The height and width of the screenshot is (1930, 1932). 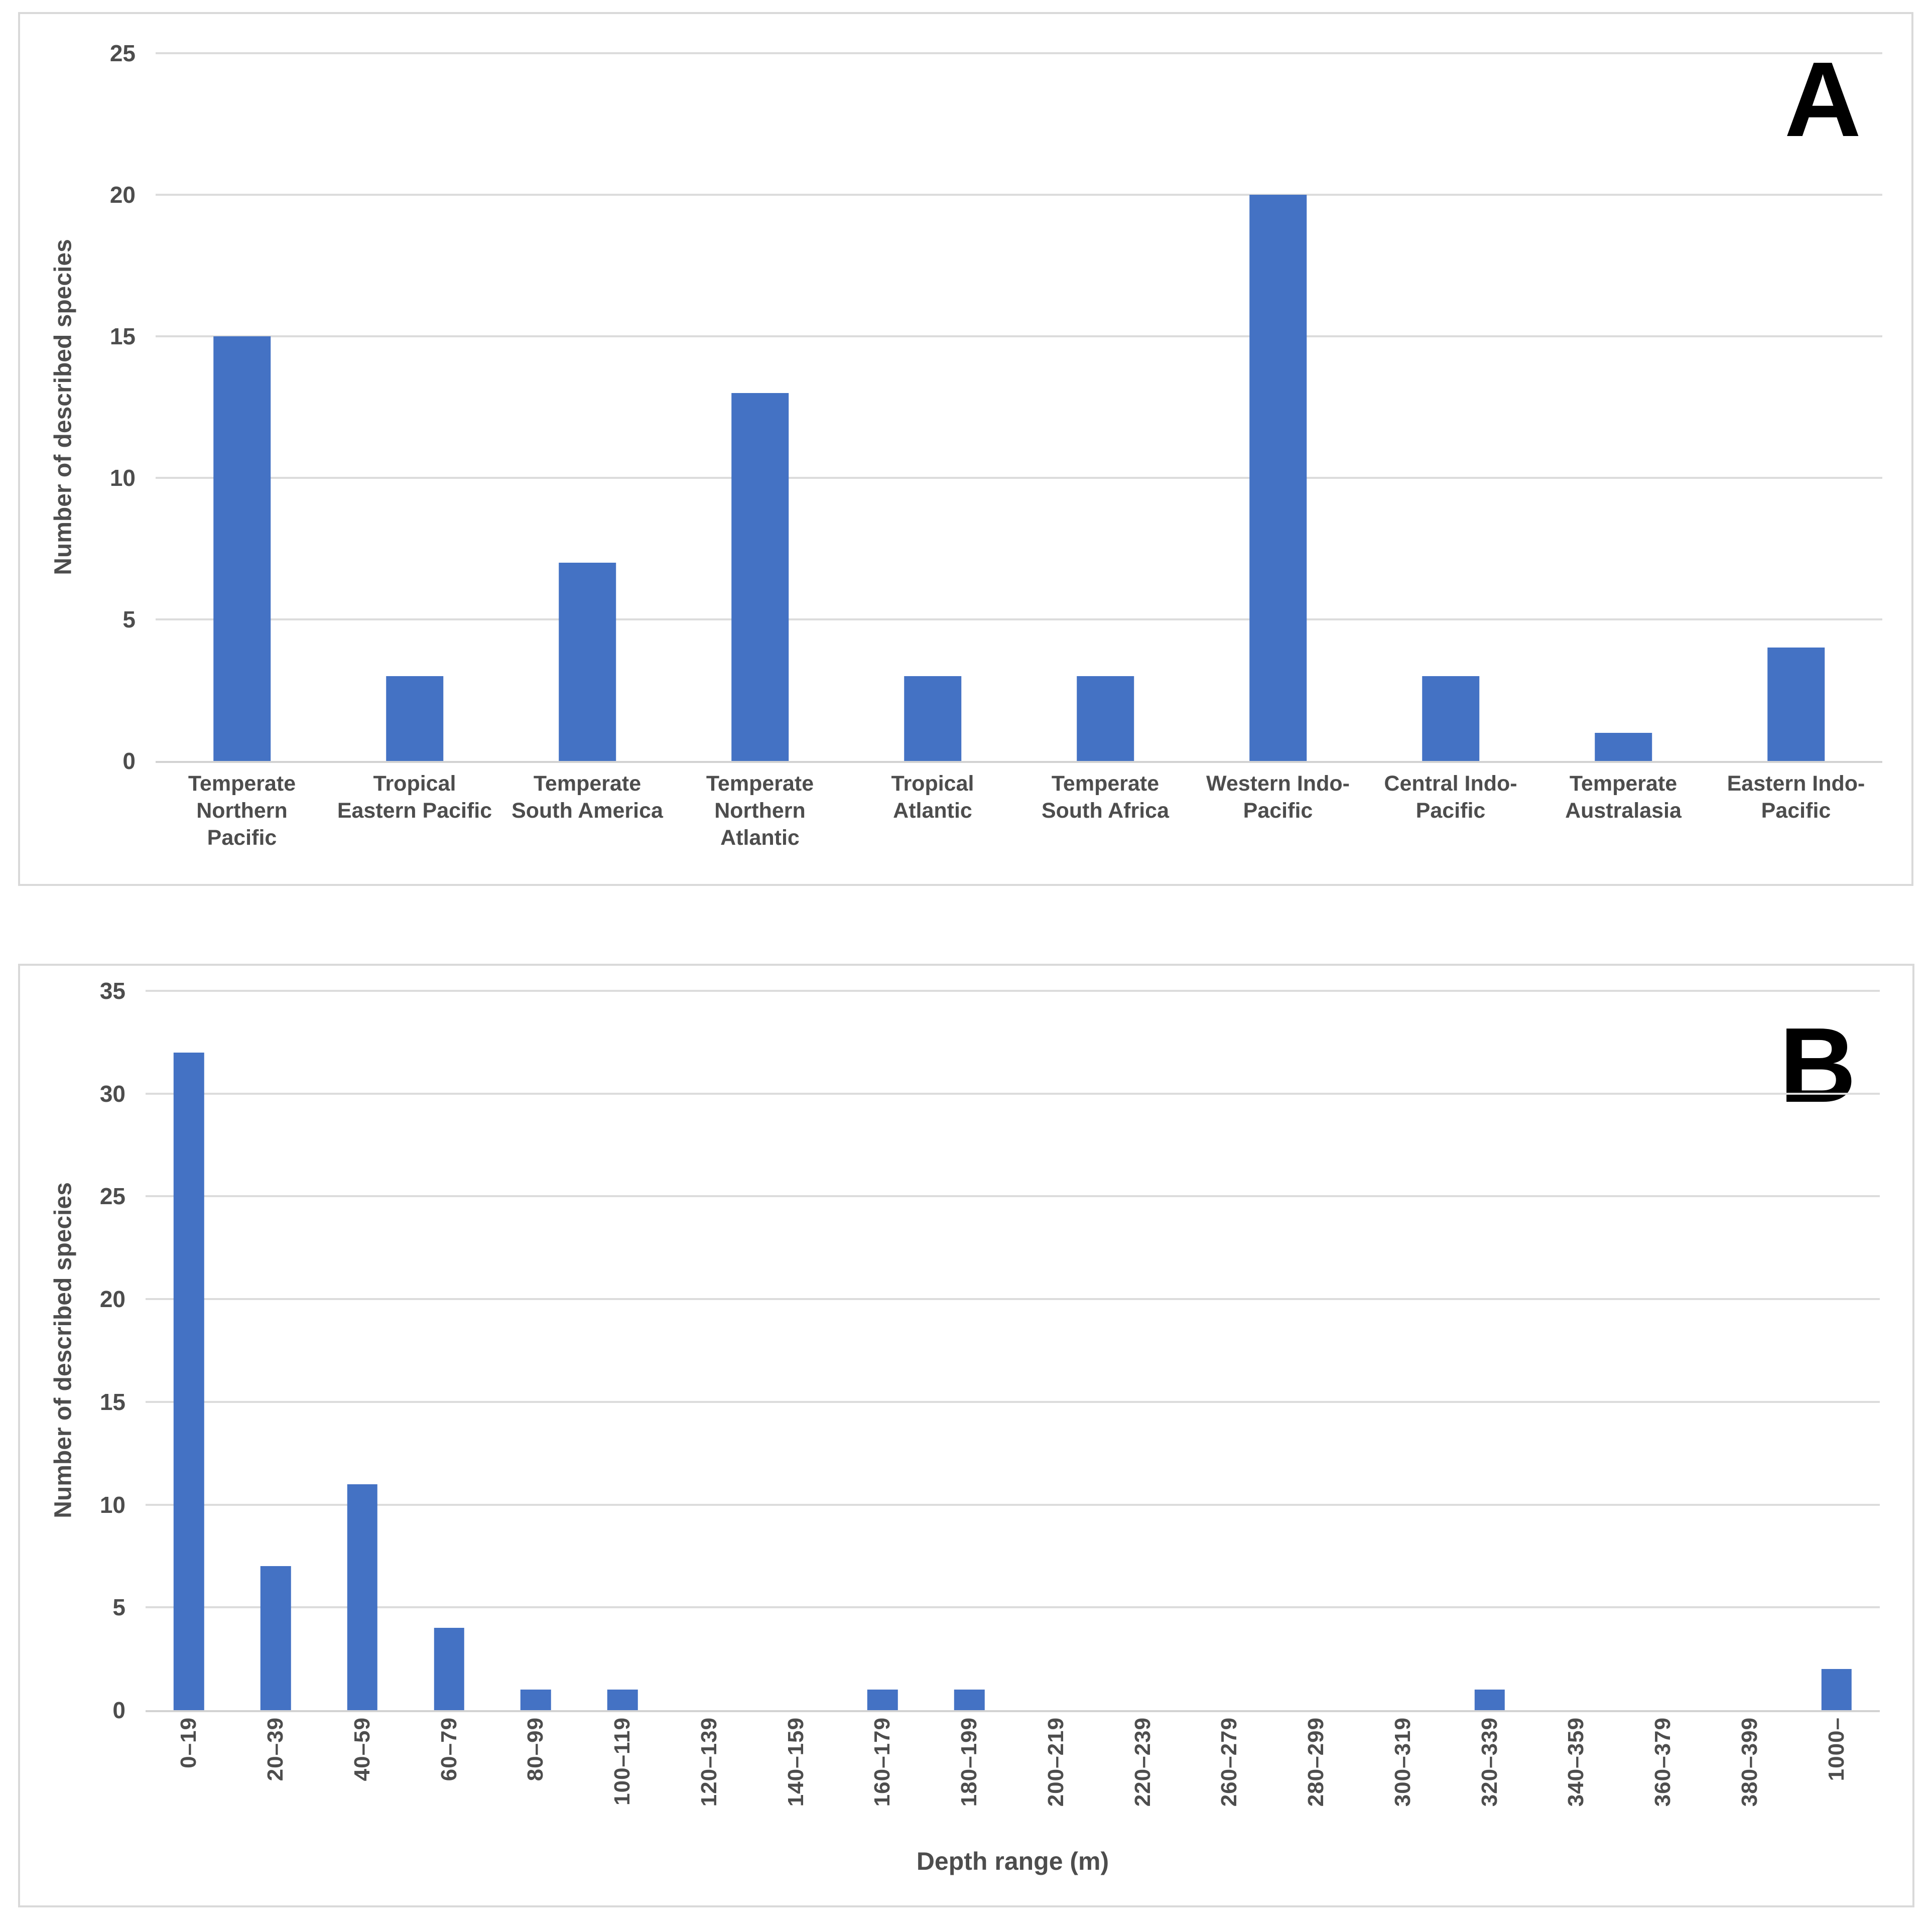 What do you see at coordinates (118, 1710) in the screenshot?
I see `y-tick-label: 0` at bounding box center [118, 1710].